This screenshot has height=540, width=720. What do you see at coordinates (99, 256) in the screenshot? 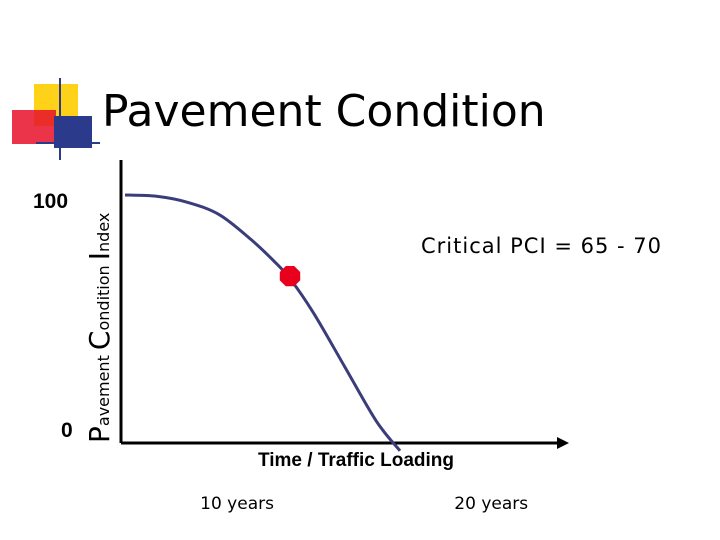
I see `y-label-part: I` at bounding box center [99, 256].